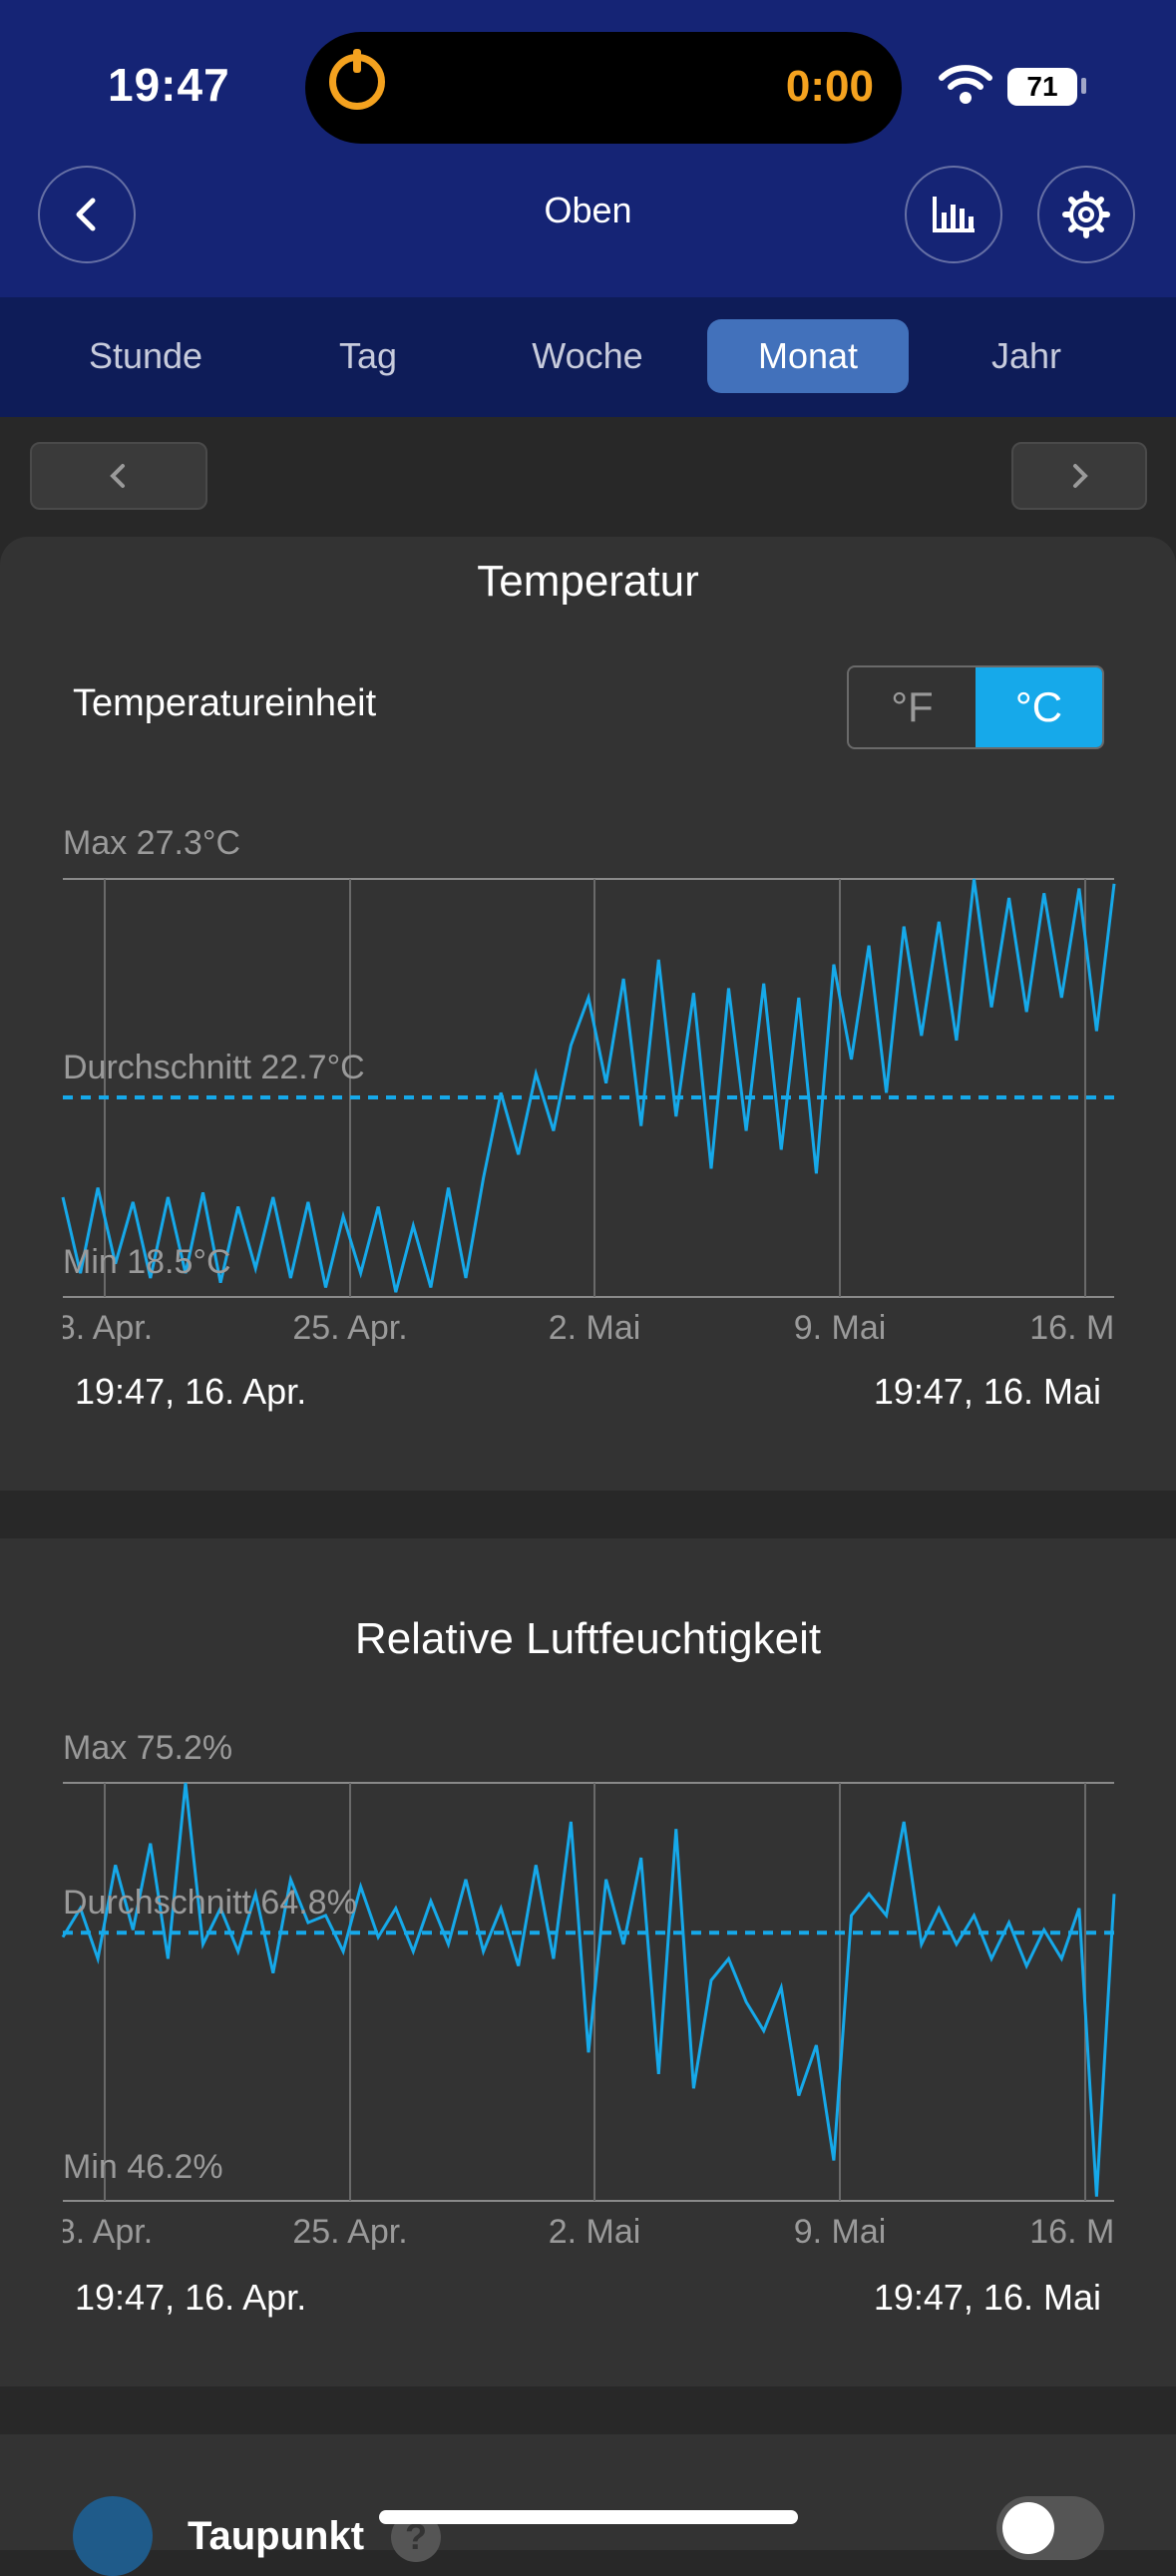 Image resolution: width=1176 pixels, height=2576 pixels. What do you see at coordinates (829, 86) in the screenshot?
I see `timer-value: 0:00` at bounding box center [829, 86].